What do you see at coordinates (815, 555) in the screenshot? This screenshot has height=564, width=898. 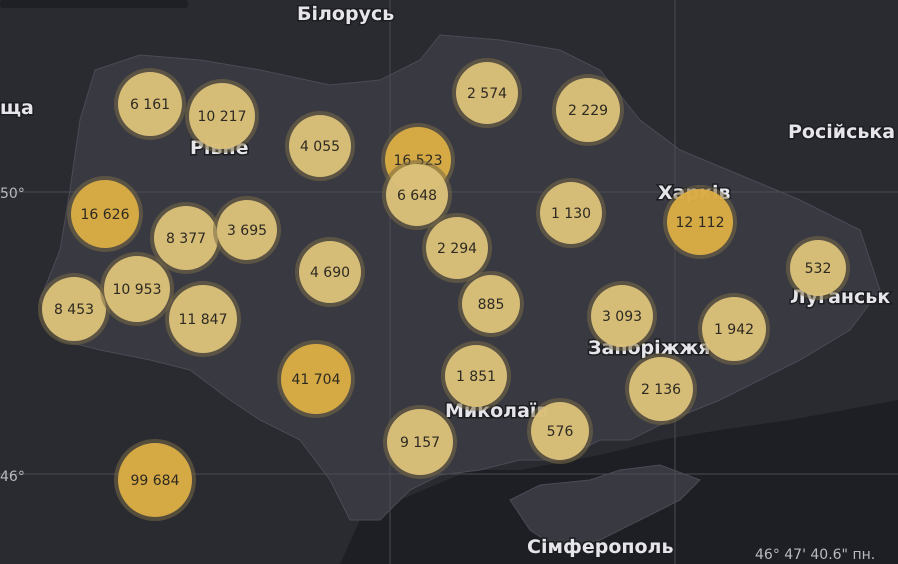 I see `coordinate-label: 46° 47' 40.6" пн.` at bounding box center [815, 555].